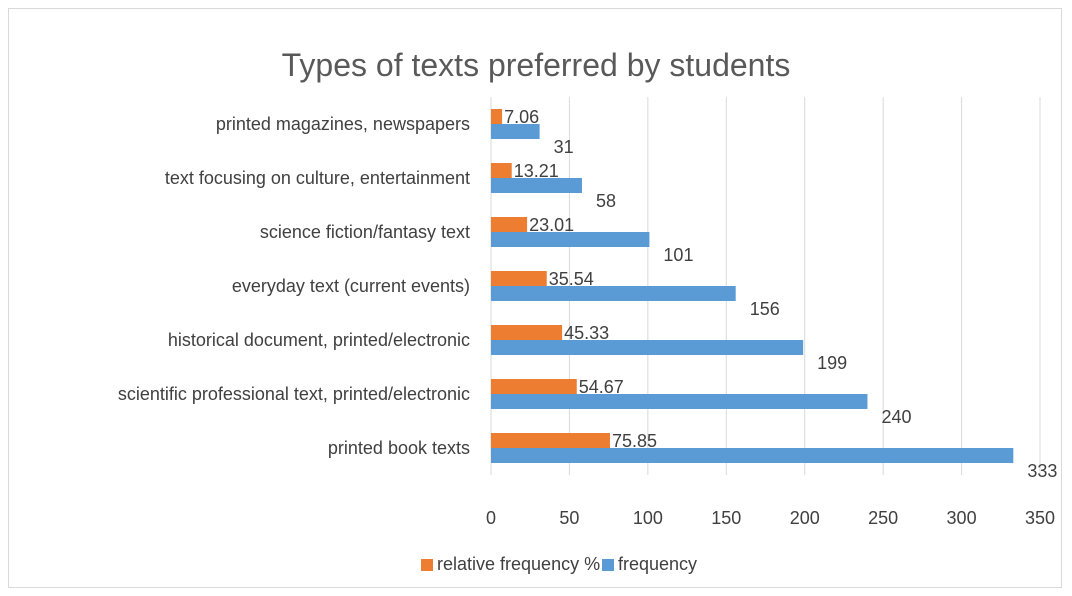 The height and width of the screenshot is (596, 1072). I want to click on category-label: text focusing on culture, entertainment, so click(317, 178).